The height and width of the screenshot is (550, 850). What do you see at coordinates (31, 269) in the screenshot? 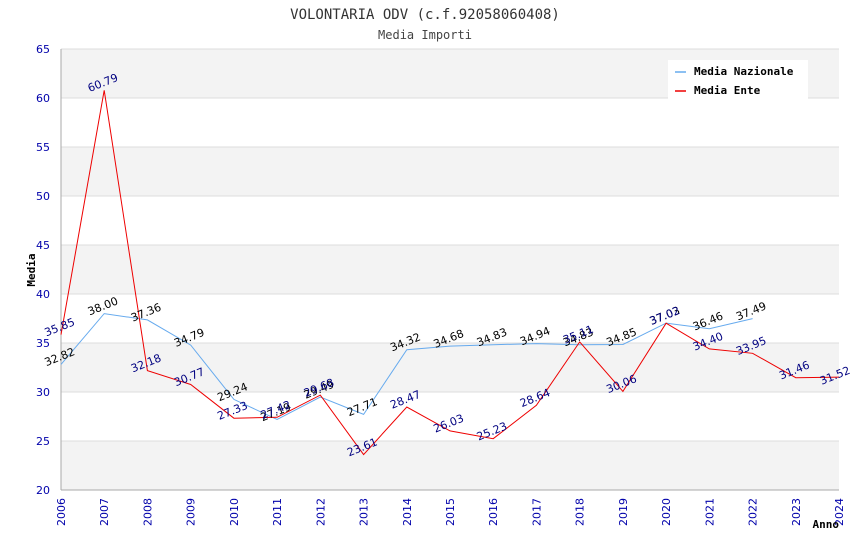
I see `y-axis-label: Media` at bounding box center [31, 269].